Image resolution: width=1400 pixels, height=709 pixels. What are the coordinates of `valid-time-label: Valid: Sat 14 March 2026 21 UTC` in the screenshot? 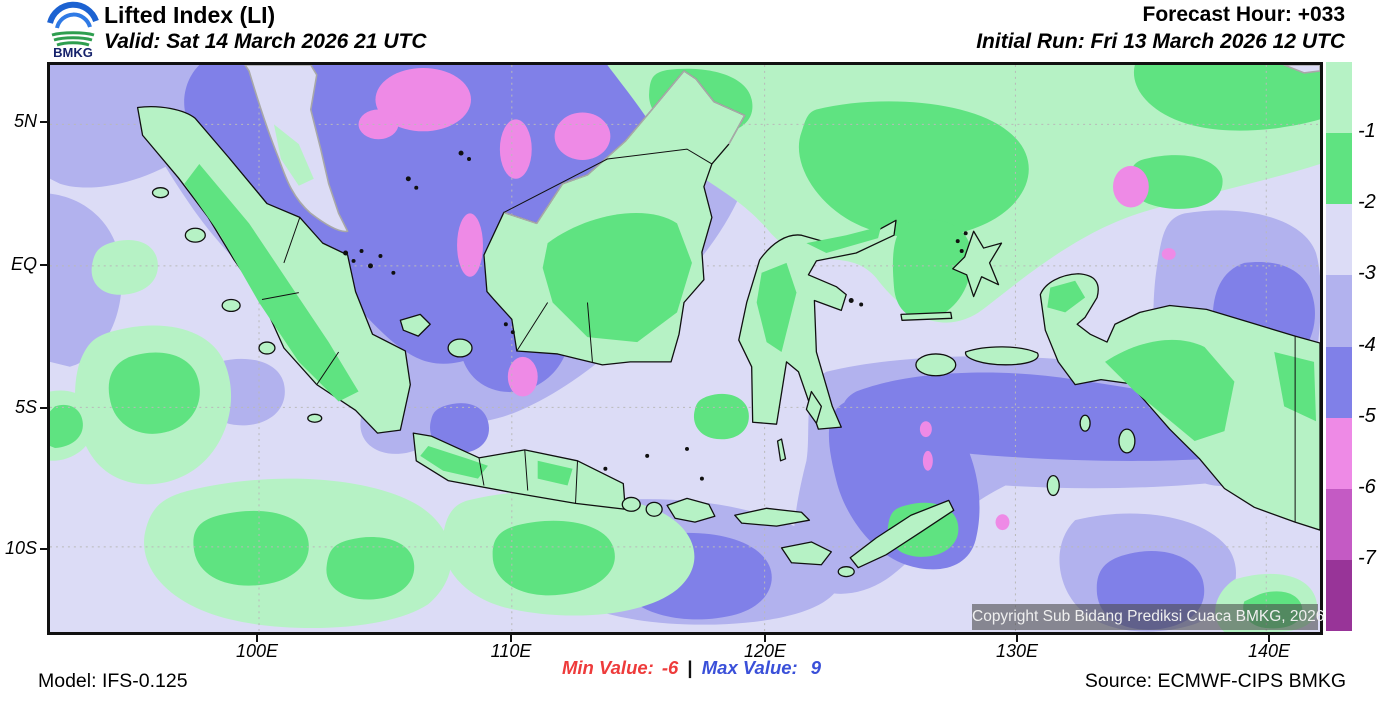 It's located at (265, 41).